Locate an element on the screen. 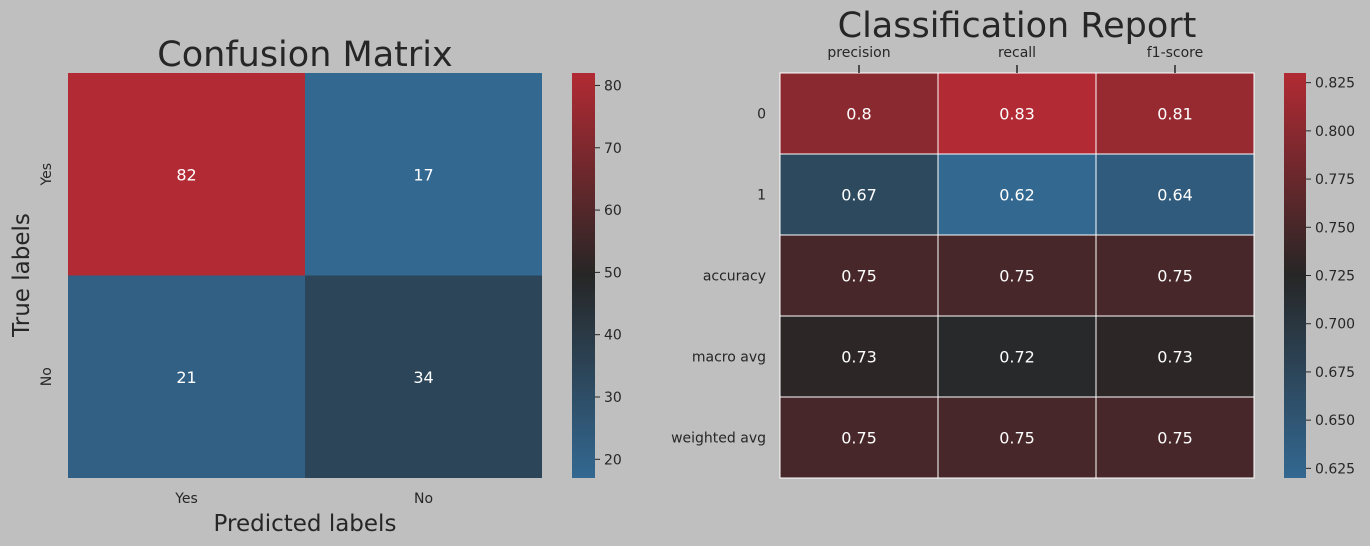 This screenshot has width=1370, height=546. confusion-matrix-colorbar-tick-label: 30 is located at coordinates (613, 398).